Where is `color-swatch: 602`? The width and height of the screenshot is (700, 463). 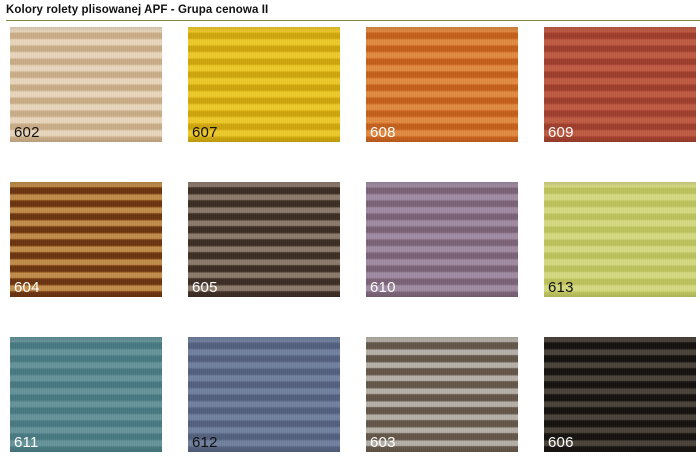 color-swatch: 602 is located at coordinates (86, 84).